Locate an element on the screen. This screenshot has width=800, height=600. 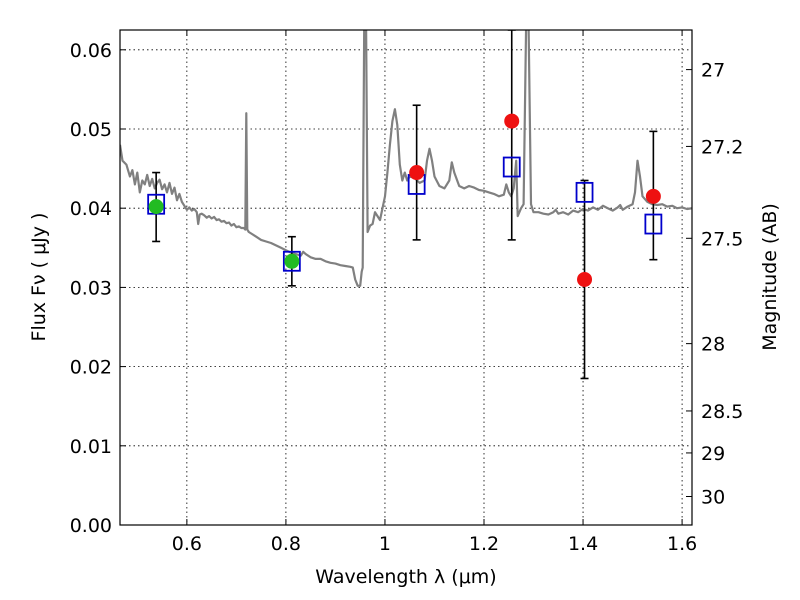
x-axis-title: Wavelength λ (μm) is located at coordinates (405, 577).